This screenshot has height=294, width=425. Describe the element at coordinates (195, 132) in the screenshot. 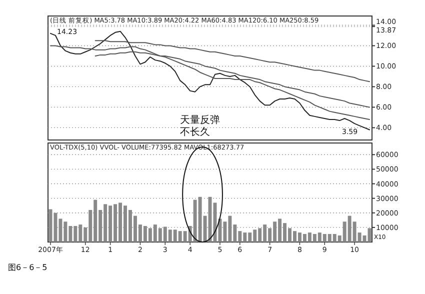

I see `annotation: 不长久` at that location.